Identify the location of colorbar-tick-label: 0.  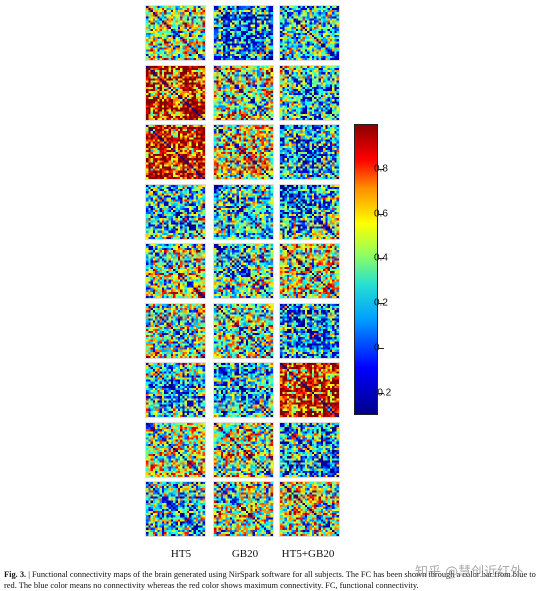
(377, 348).